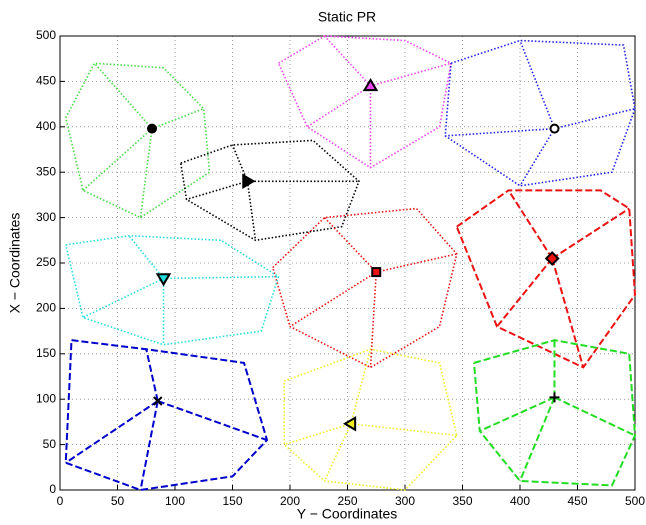  Describe the element at coordinates (15, 263) in the screenshot. I see `y-axis-label: X − Coordinates` at that location.